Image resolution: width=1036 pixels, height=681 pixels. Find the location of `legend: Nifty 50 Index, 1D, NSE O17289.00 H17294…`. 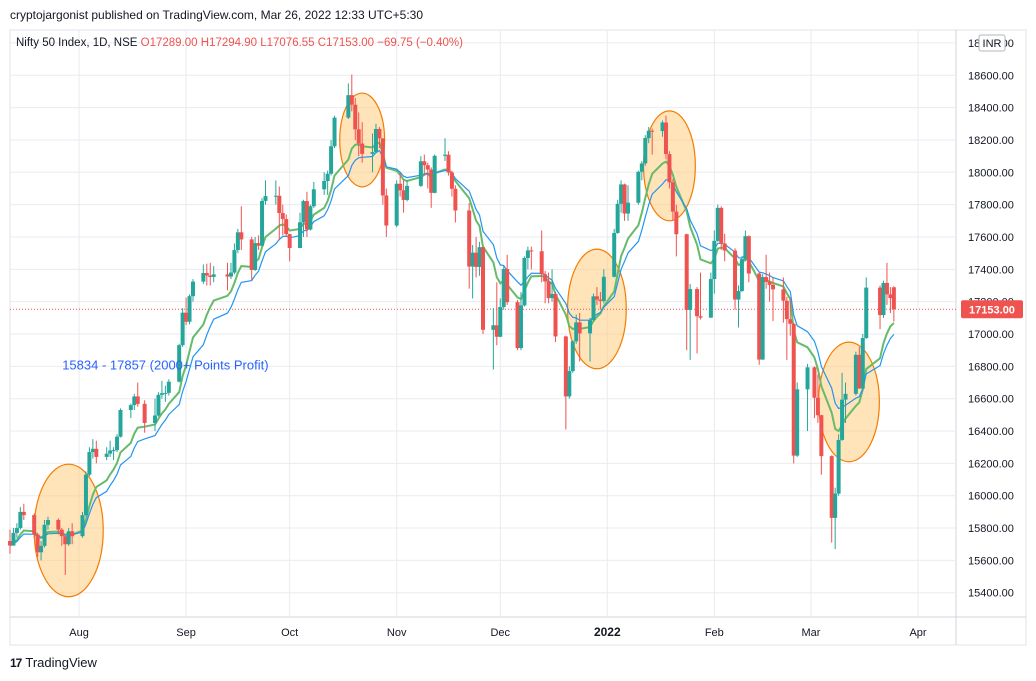

legend: Nifty 50 Index, 1D, NSE O17289.00 H17294… is located at coordinates (239, 43).